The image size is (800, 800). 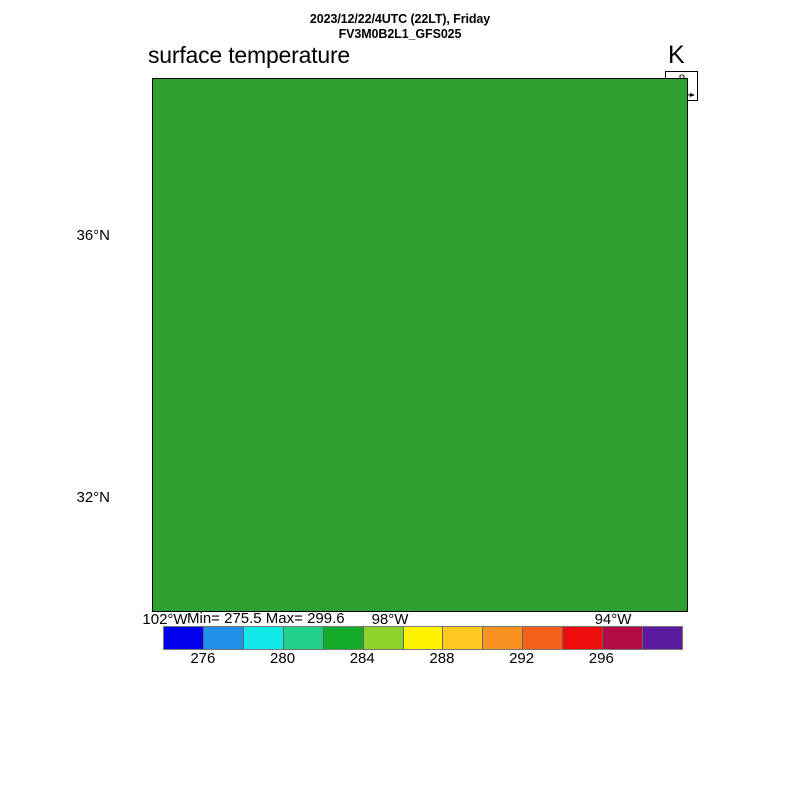 What do you see at coordinates (613, 619) in the screenshot?
I see `axis-label-lon-94w: 94°W` at bounding box center [613, 619].